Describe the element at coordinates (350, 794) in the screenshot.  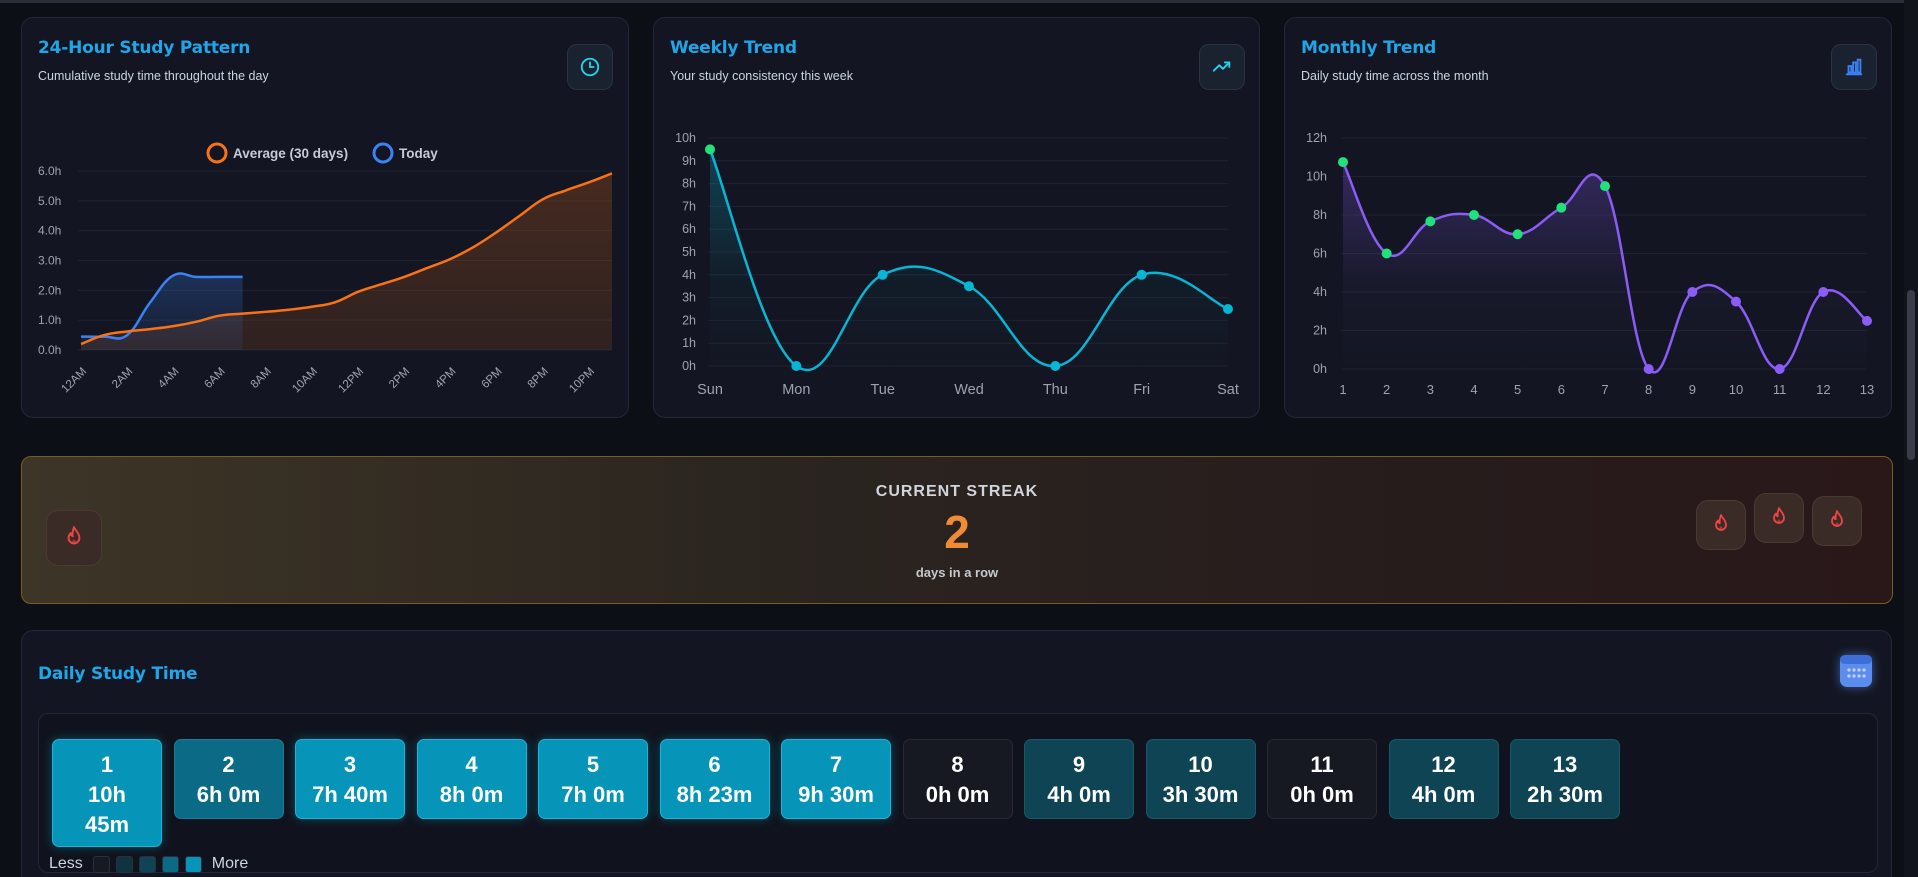
I see `day-time: 7h 40m` at that location.